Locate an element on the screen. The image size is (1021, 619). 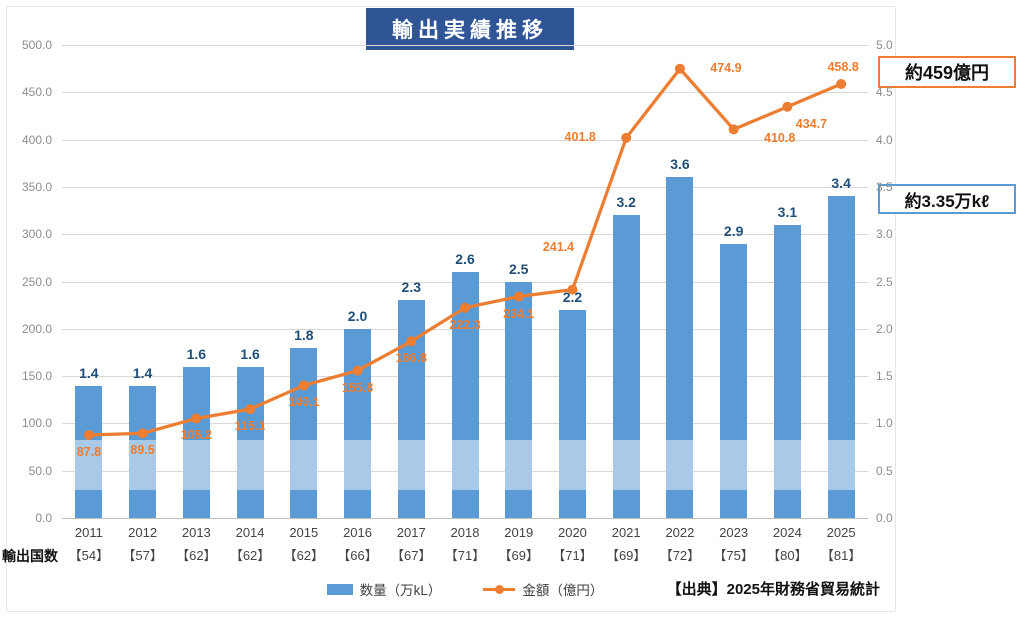
y-left-tick-label: 350.0 is located at coordinates (36, 186).